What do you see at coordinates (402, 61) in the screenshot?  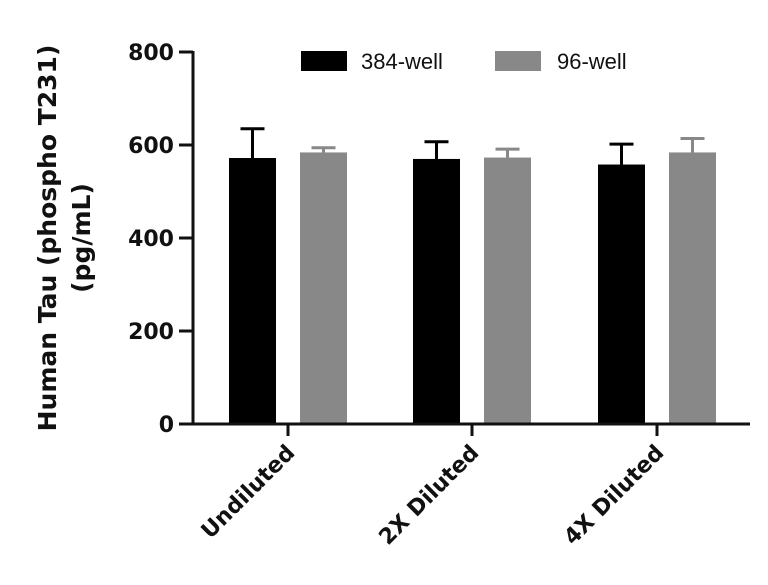 I see `legend-label: 384-well` at bounding box center [402, 61].